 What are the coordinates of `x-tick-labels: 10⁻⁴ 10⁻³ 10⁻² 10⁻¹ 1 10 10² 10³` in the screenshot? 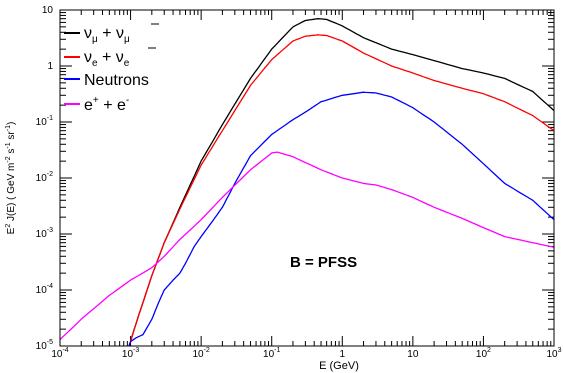 It's located at (306, 353).